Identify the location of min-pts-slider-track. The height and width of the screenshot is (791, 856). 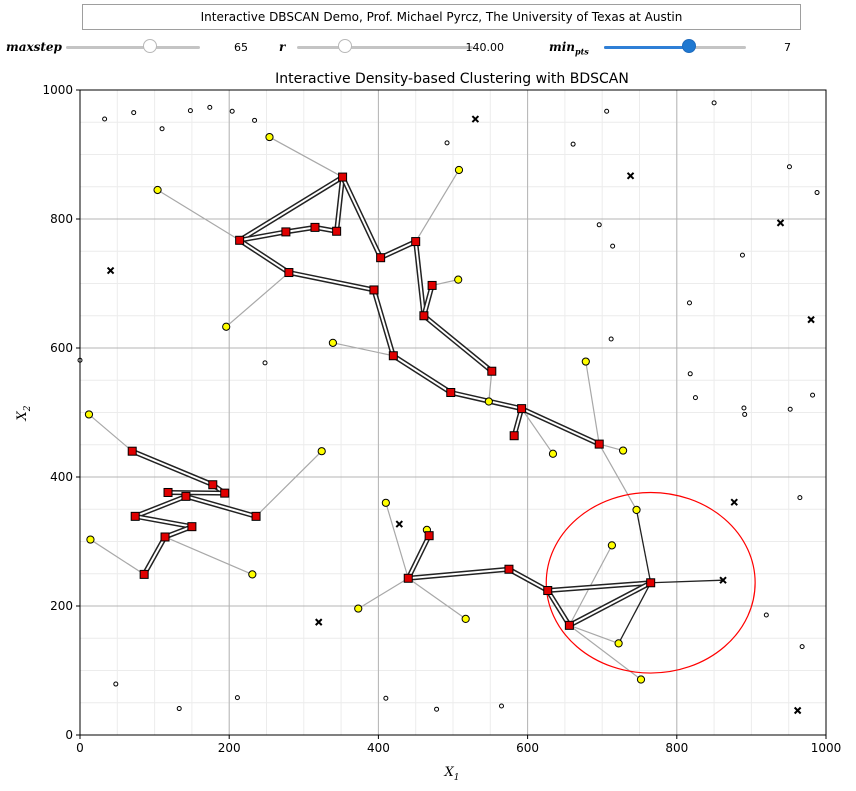
(675, 47).